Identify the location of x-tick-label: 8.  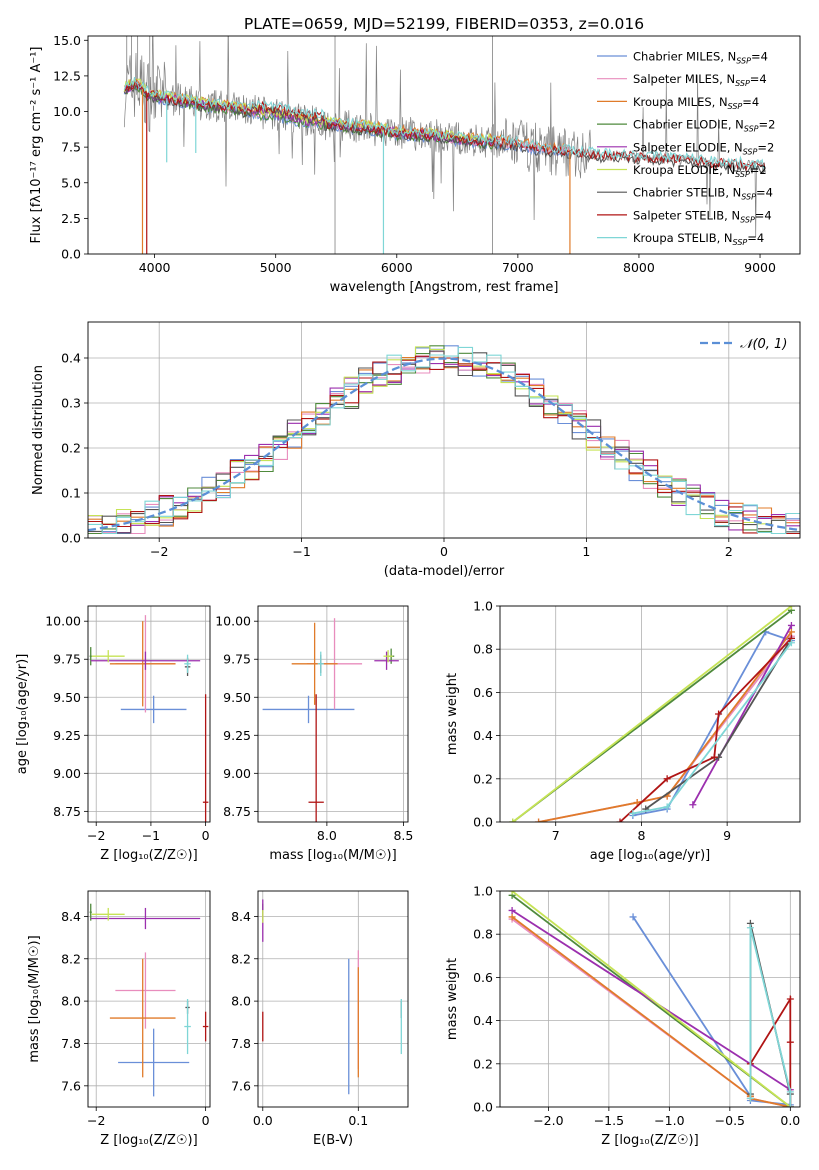
(641, 835).